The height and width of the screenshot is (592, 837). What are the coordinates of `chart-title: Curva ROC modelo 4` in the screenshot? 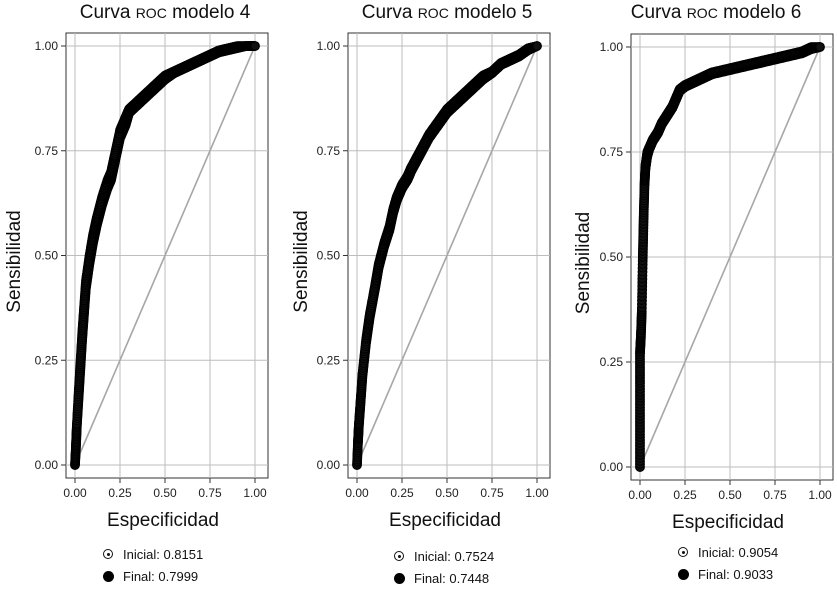 It's located at (165, 13).